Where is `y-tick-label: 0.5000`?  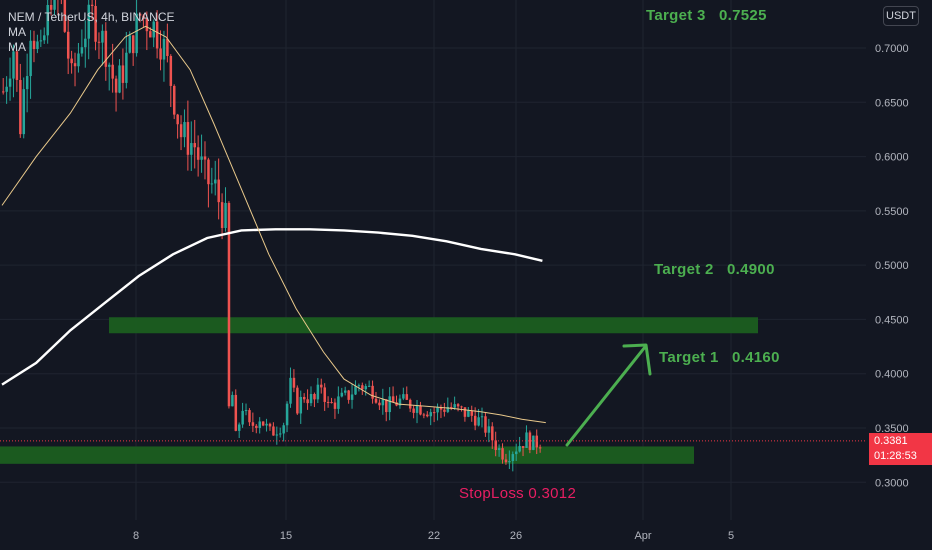
y-tick-label: 0.5000 is located at coordinates (892, 266).